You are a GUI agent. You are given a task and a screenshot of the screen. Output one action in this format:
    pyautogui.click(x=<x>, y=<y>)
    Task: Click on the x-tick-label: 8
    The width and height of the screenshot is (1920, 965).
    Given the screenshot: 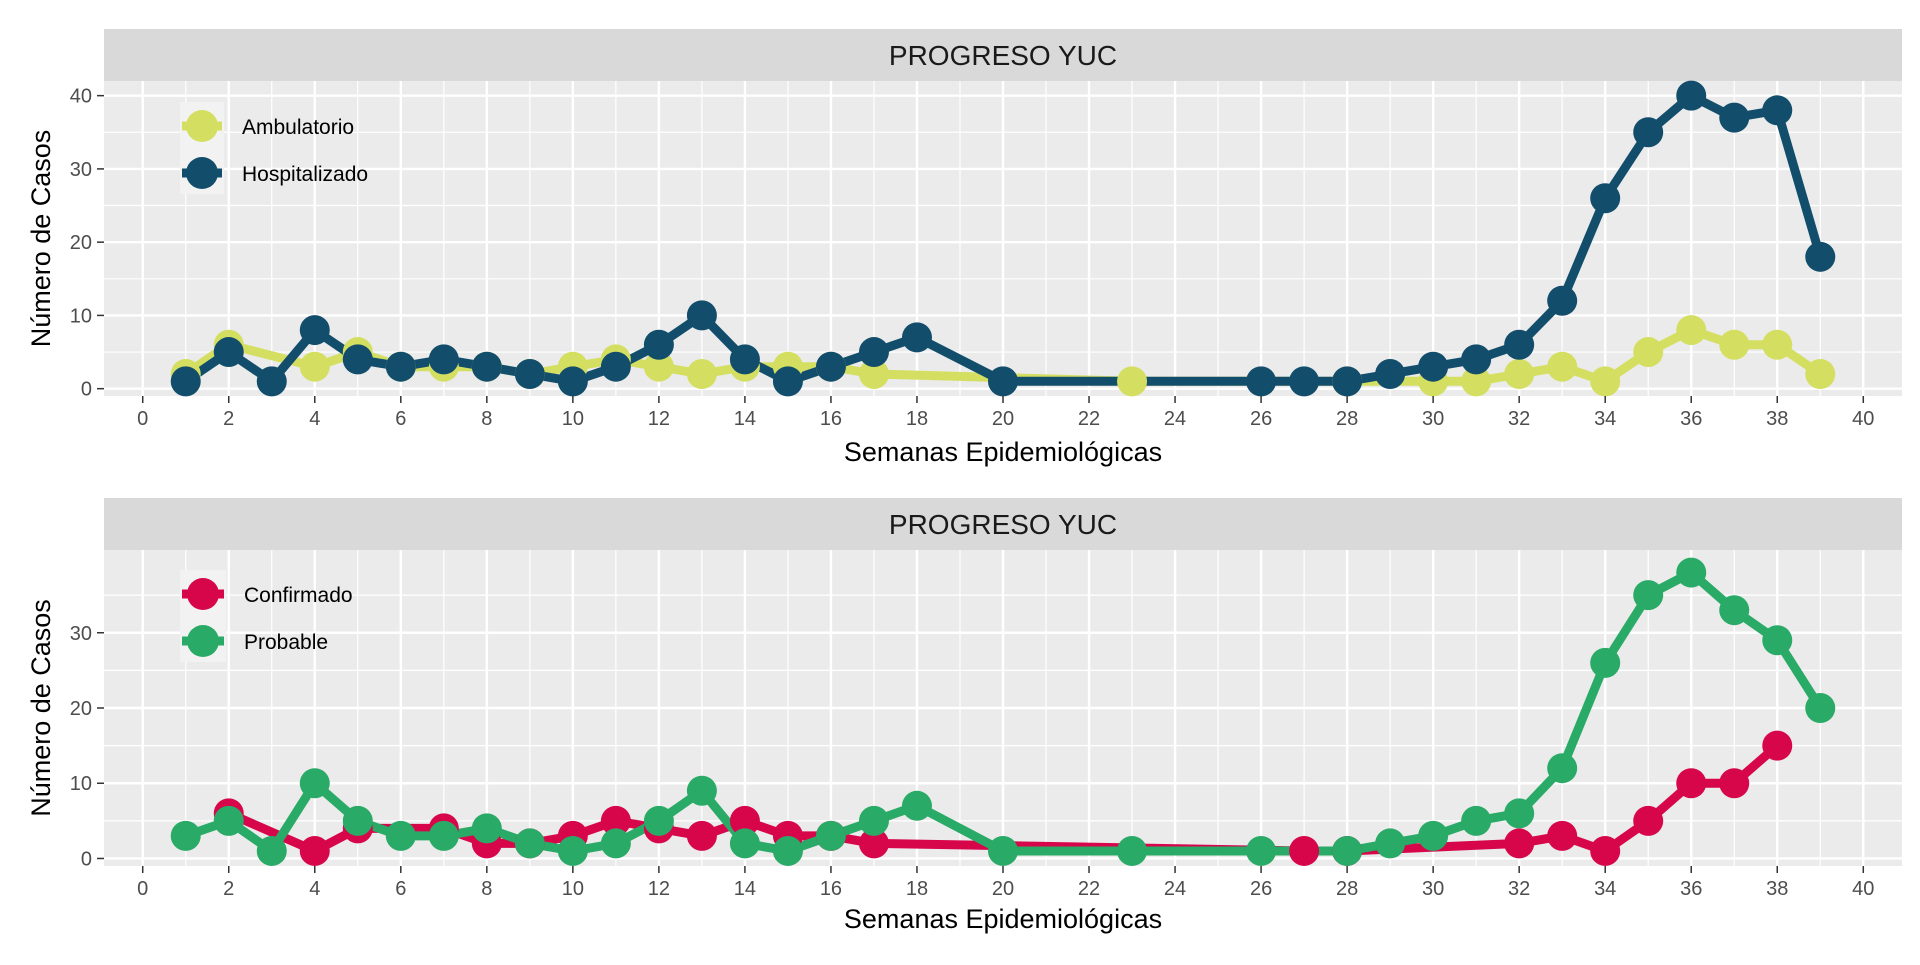 What is the action you would take?
    pyautogui.click(x=486, y=419)
    